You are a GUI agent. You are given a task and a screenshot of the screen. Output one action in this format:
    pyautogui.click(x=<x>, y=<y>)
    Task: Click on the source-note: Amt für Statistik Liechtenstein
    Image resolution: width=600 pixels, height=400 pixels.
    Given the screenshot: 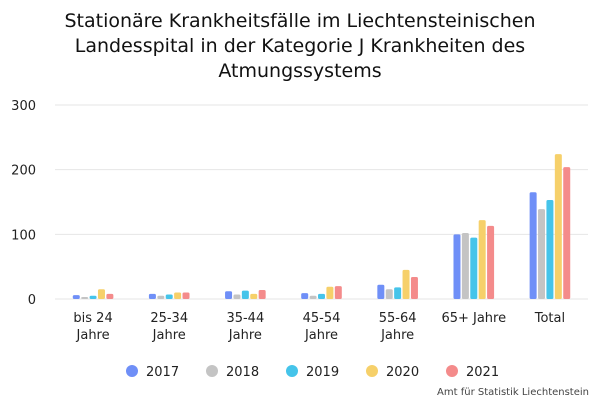 What is the action you would take?
    pyautogui.click(x=513, y=392)
    